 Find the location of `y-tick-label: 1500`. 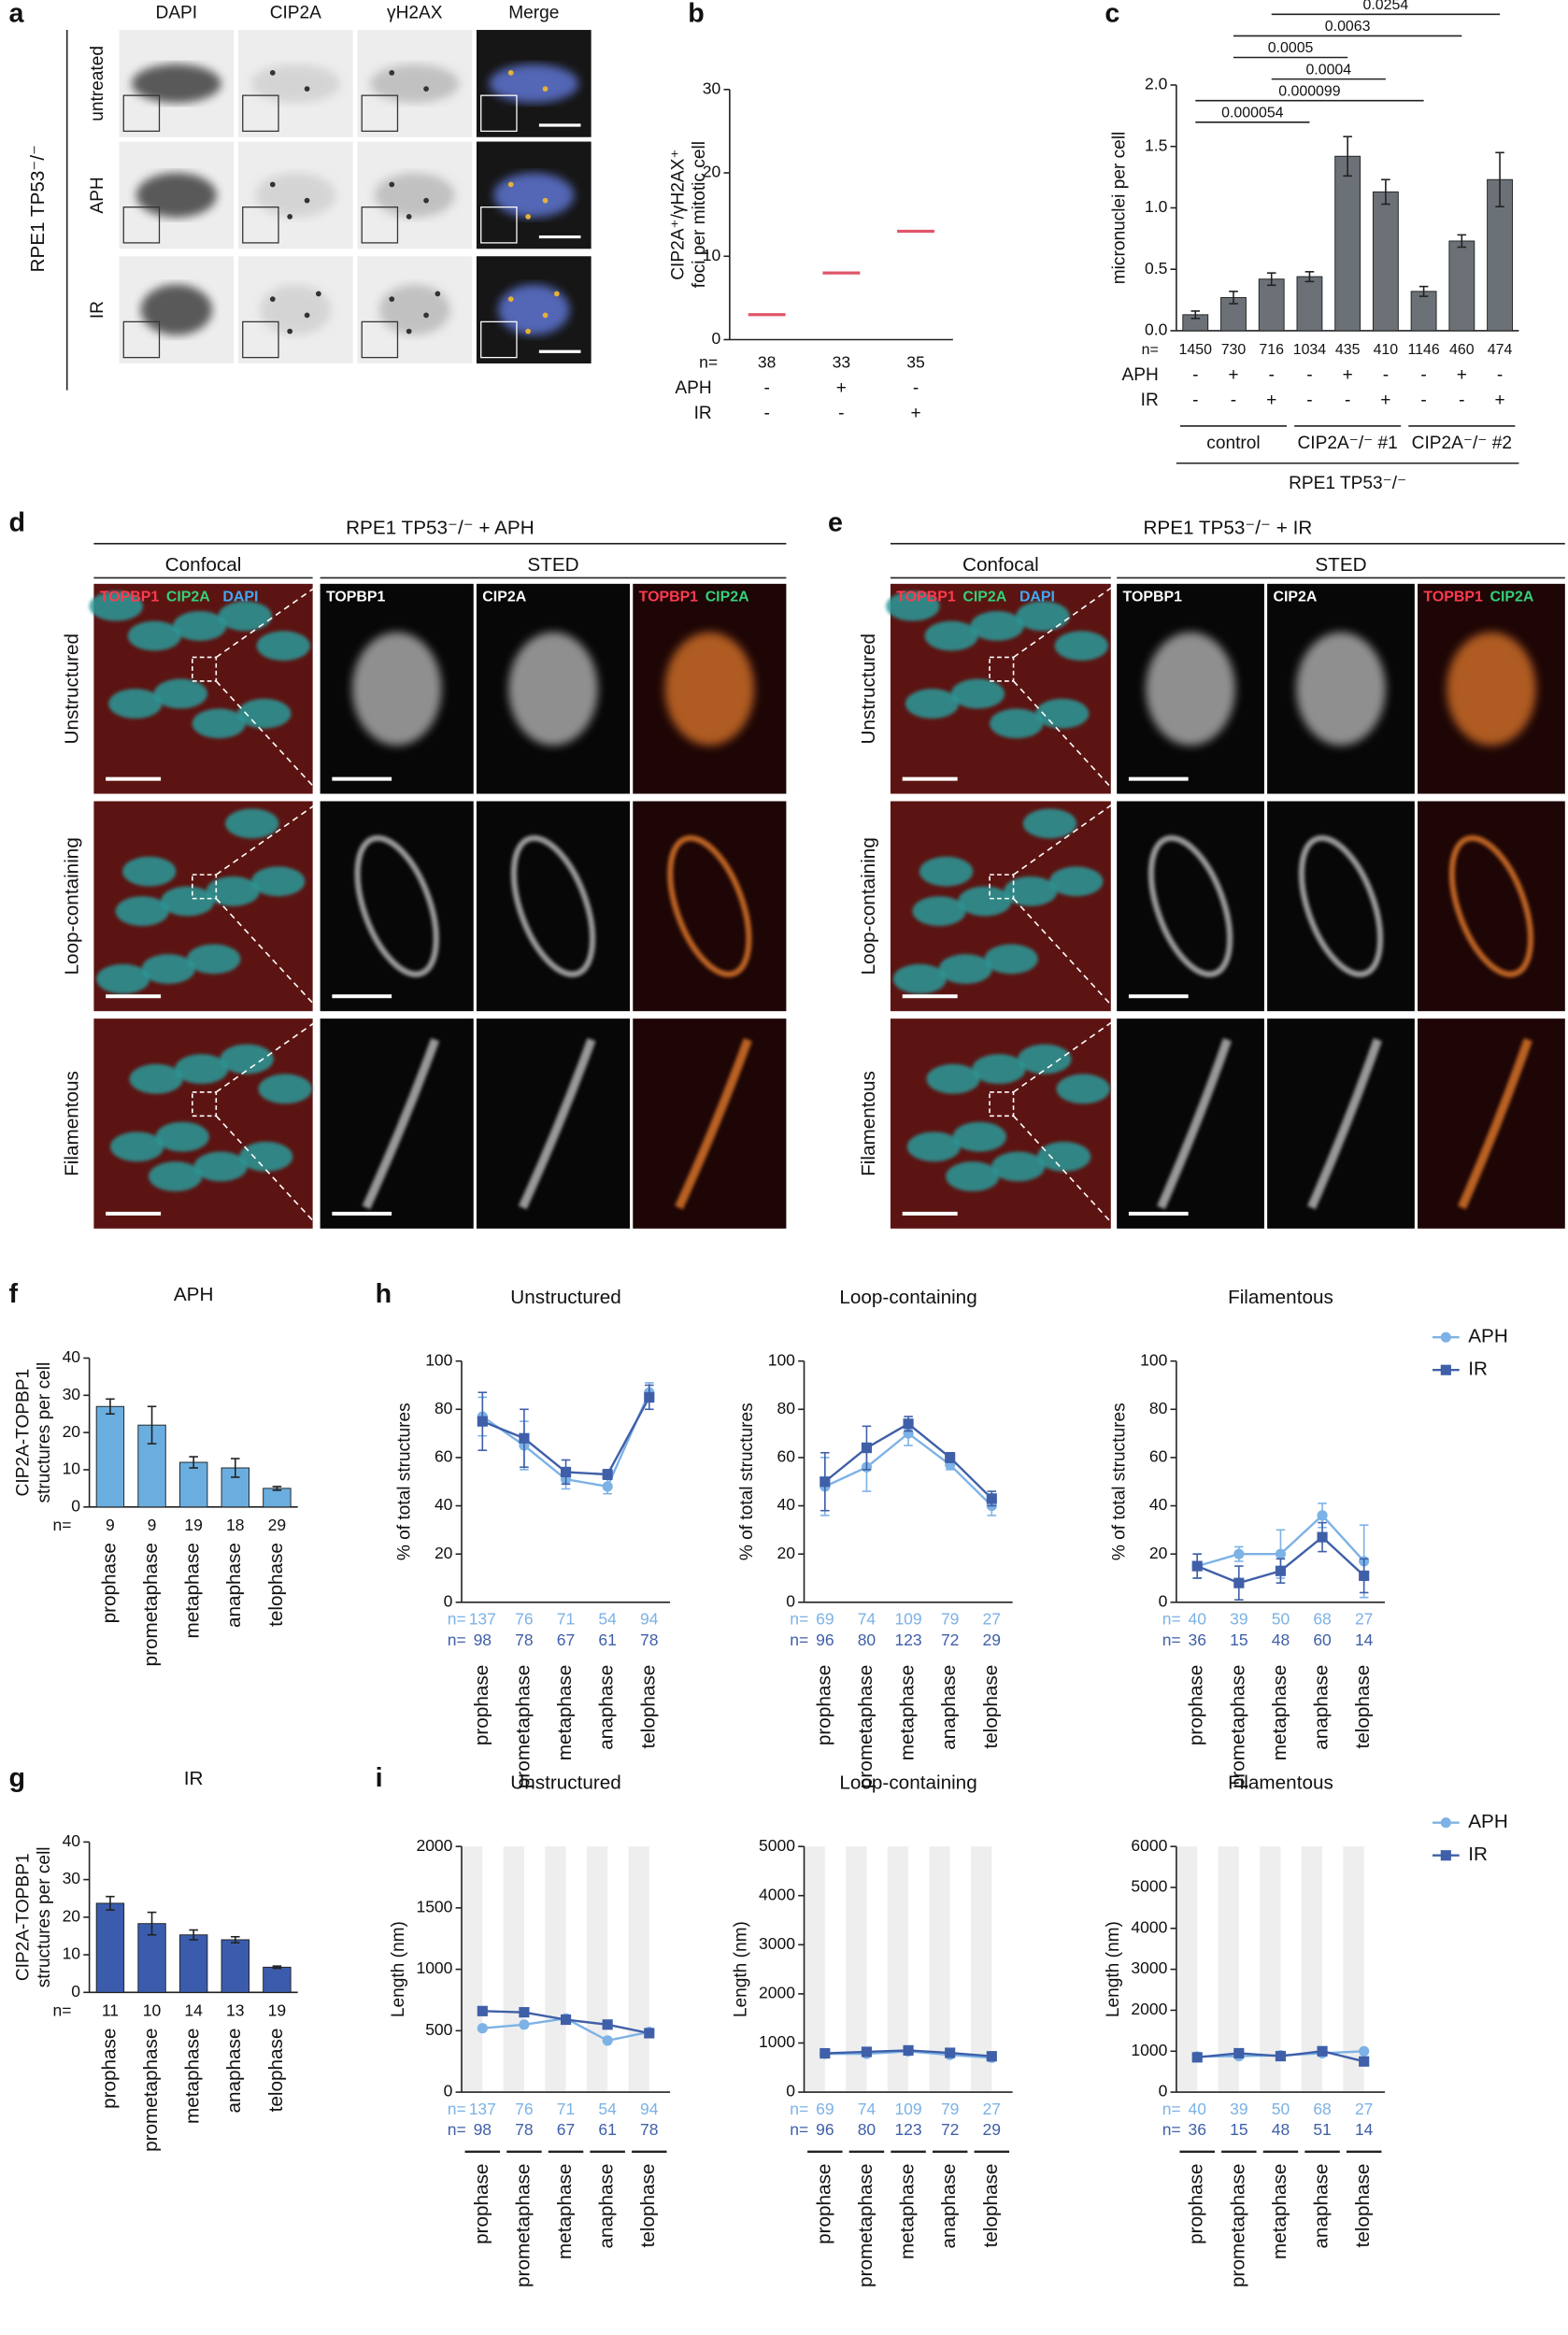

y-tick-label: 1500 is located at coordinates (434, 1907).